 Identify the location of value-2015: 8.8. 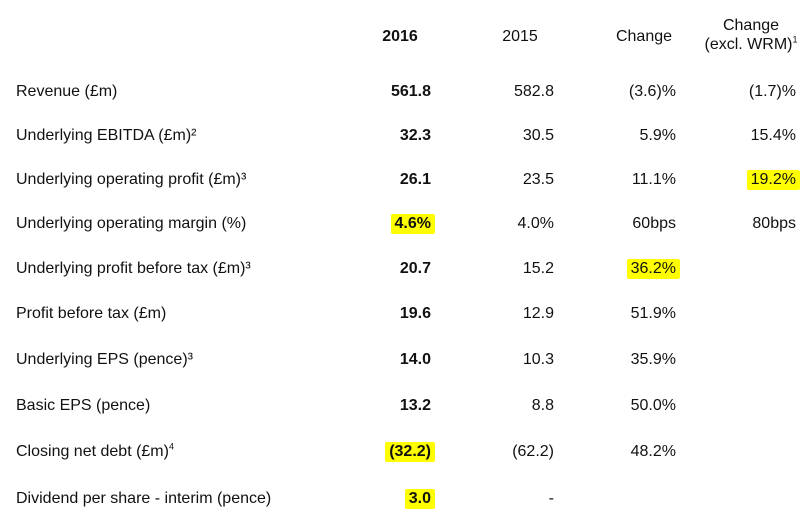
(542, 405).